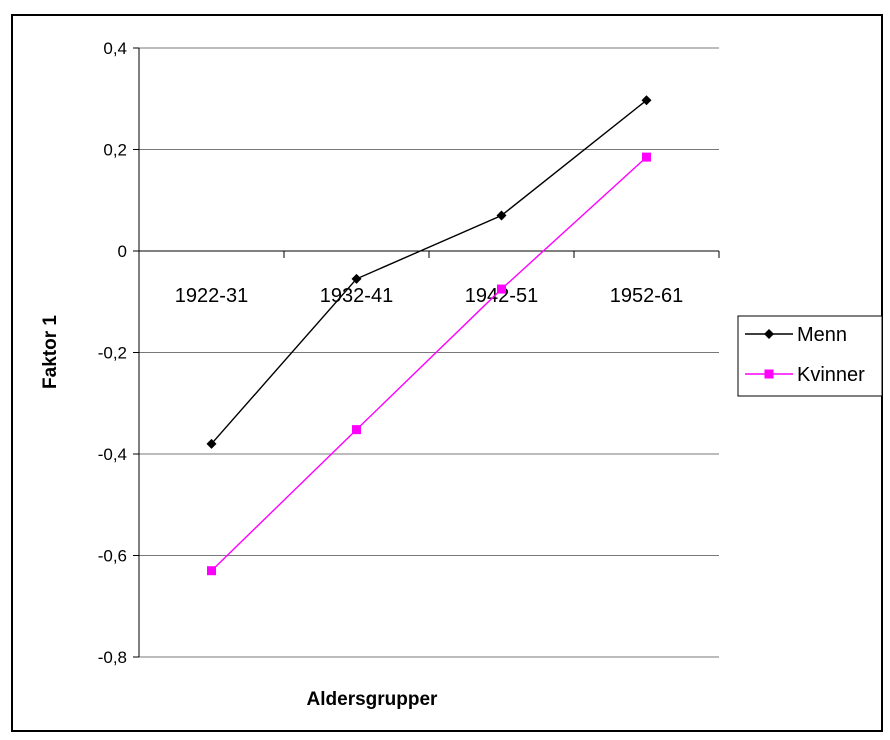 Image resolution: width=890 pixels, height=740 pixels. What do you see at coordinates (822, 335) in the screenshot?
I see `legend-label: Menn` at bounding box center [822, 335].